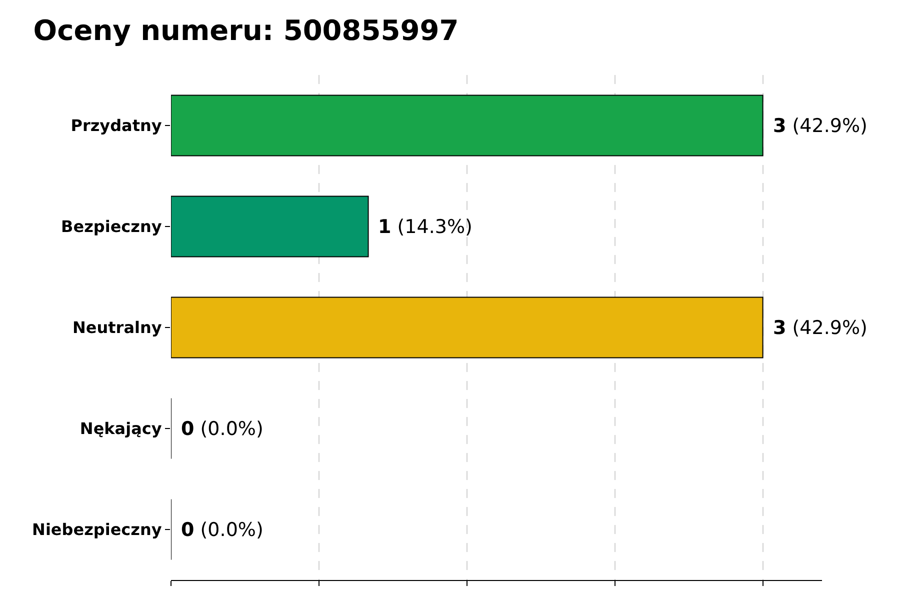 The height and width of the screenshot is (600, 900). I want to click on y-tick-label: Bezpieczny, so click(111, 226).